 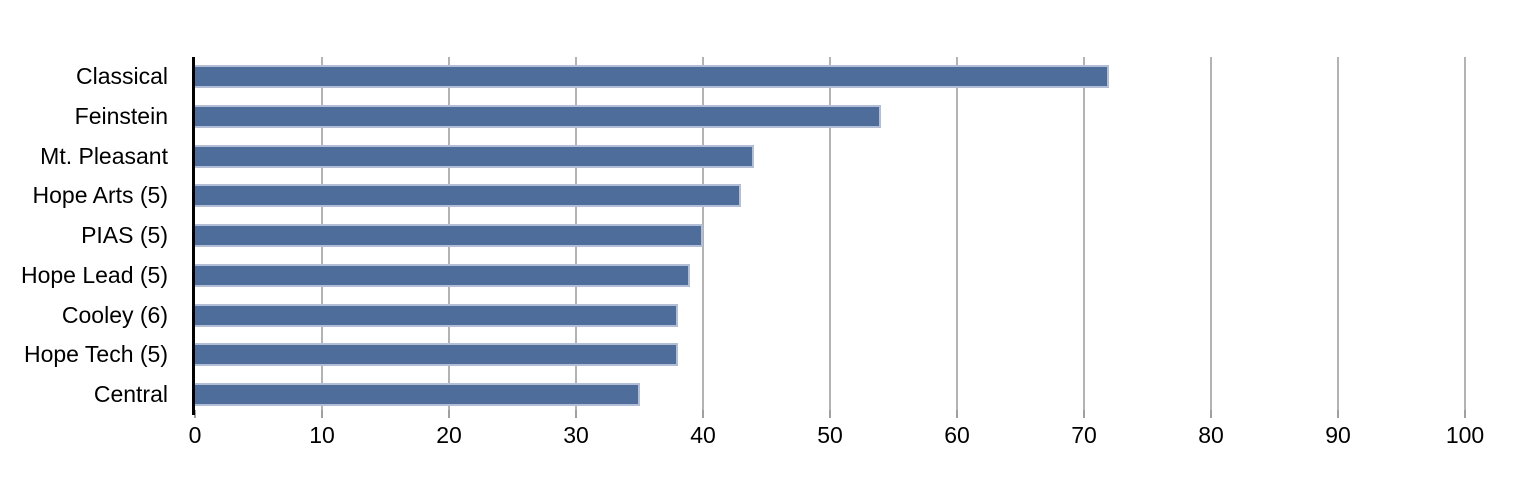 What do you see at coordinates (130, 394) in the screenshot?
I see `category-label: Central` at bounding box center [130, 394].